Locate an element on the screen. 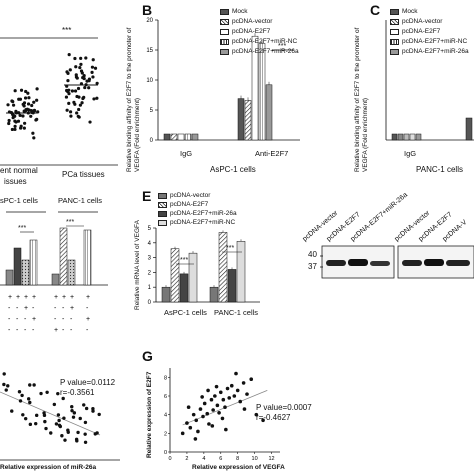 This screenshot has width=474, height=474. legend-label: pcDNA-vector is located at coordinates (190, 195).